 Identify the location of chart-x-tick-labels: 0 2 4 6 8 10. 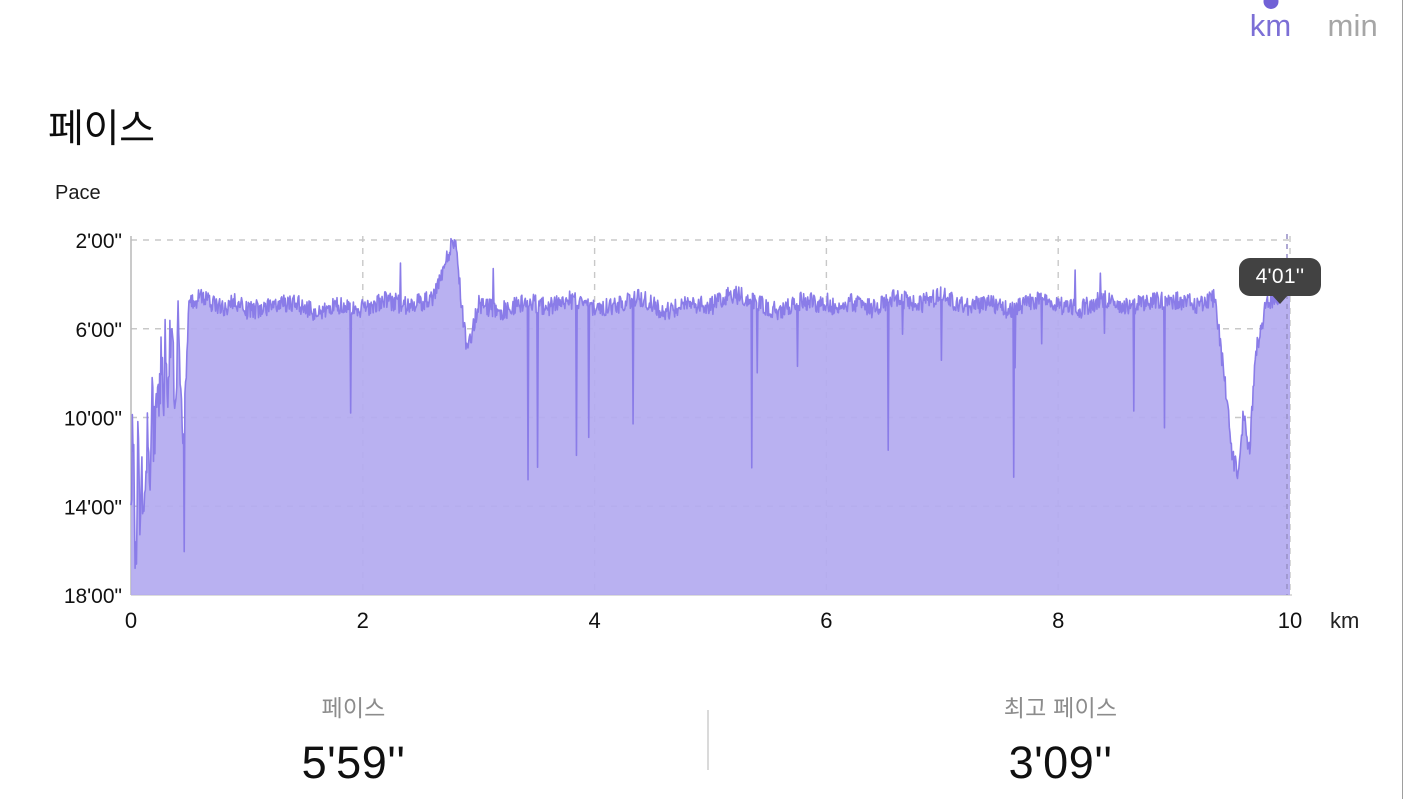
(713, 620).